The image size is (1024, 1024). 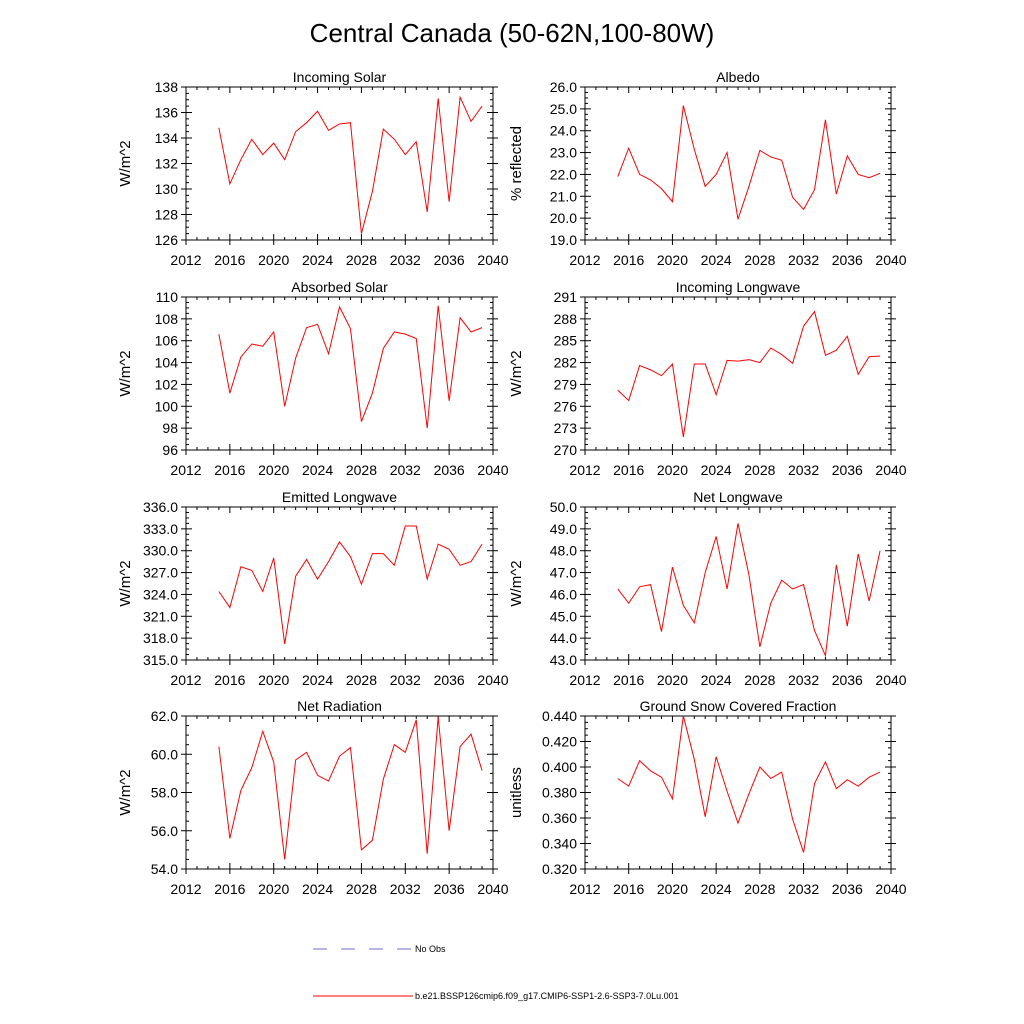 I want to click on y-tick-label: 96, so click(x=170, y=450).